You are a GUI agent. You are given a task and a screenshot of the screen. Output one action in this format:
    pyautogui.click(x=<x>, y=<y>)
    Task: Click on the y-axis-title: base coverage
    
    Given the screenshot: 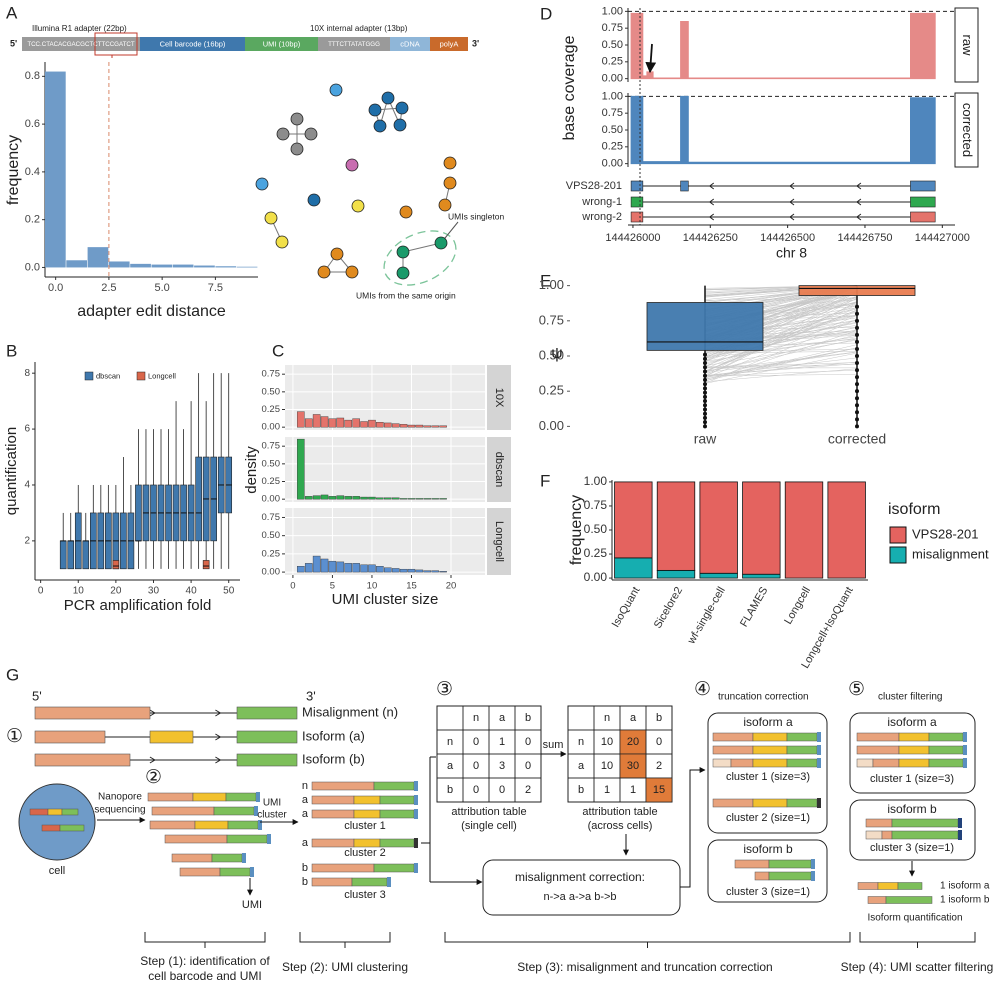 What is the action you would take?
    pyautogui.click(x=569, y=87)
    